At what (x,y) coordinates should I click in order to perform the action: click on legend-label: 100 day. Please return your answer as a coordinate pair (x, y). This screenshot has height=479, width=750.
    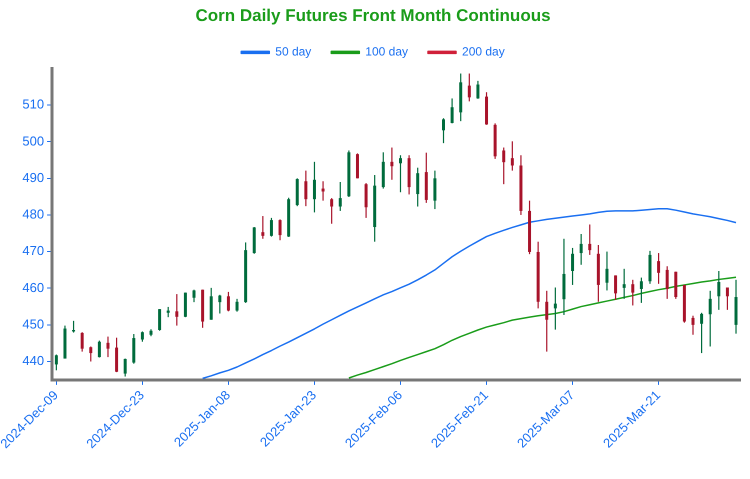
    Looking at the image, I should click on (386, 51).